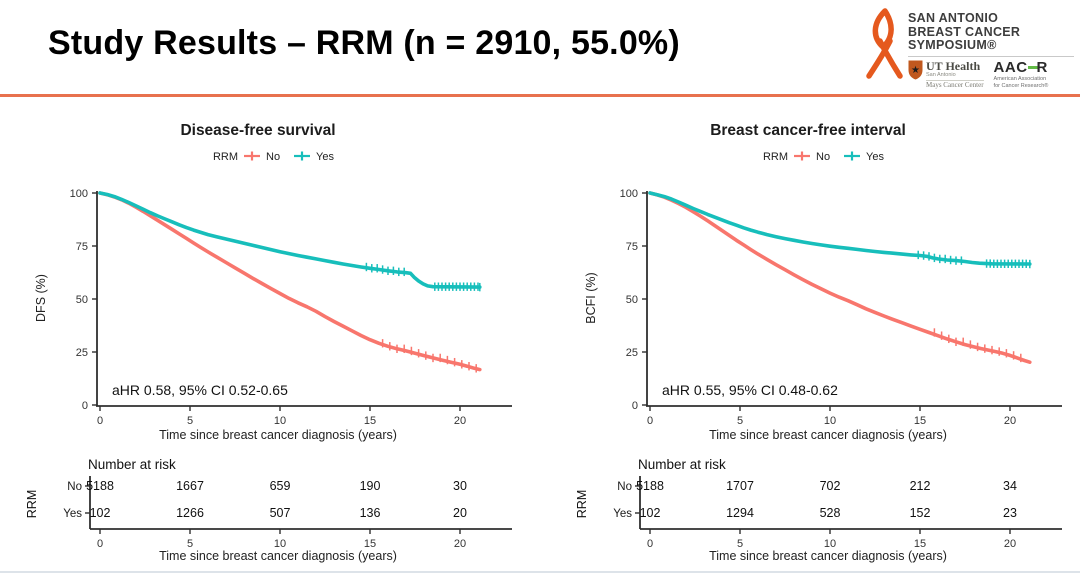 Image resolution: width=1080 pixels, height=573 pixels. Describe the element at coordinates (540, 572) in the screenshot. I see `bottom-divider` at that location.